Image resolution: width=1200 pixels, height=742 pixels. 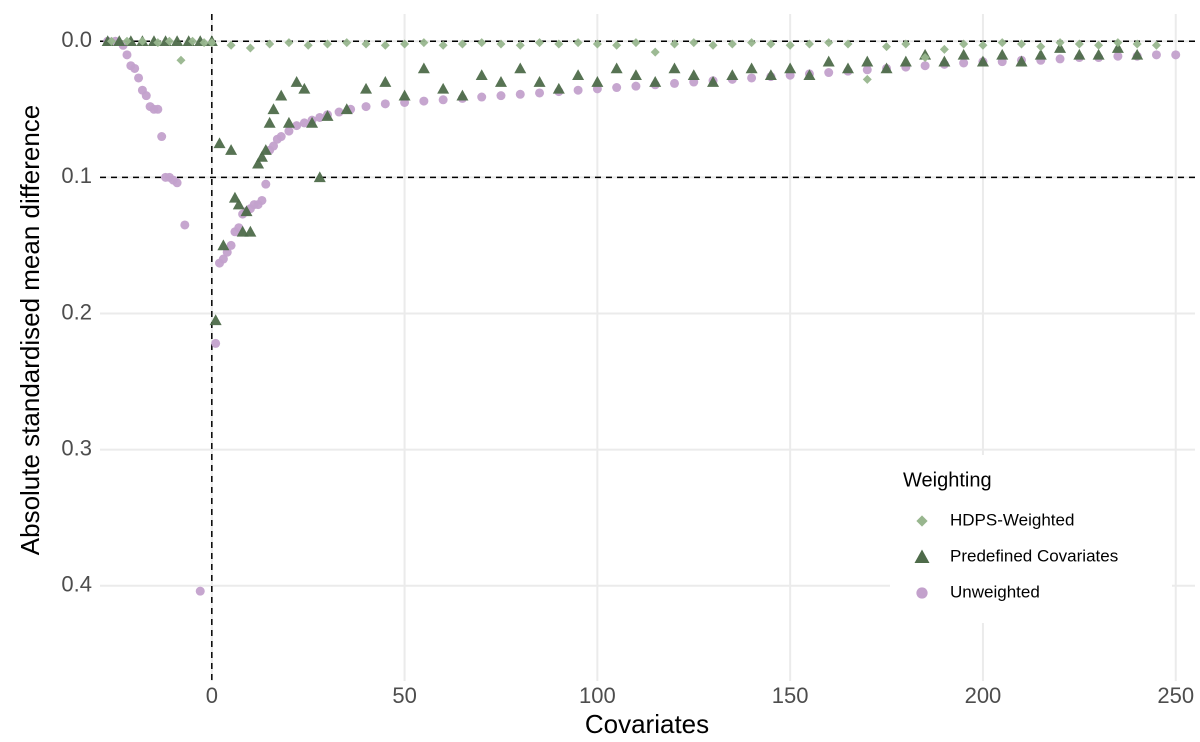 What do you see at coordinates (995, 591) in the screenshot?
I see `legend-label: Unweighted` at bounding box center [995, 591].